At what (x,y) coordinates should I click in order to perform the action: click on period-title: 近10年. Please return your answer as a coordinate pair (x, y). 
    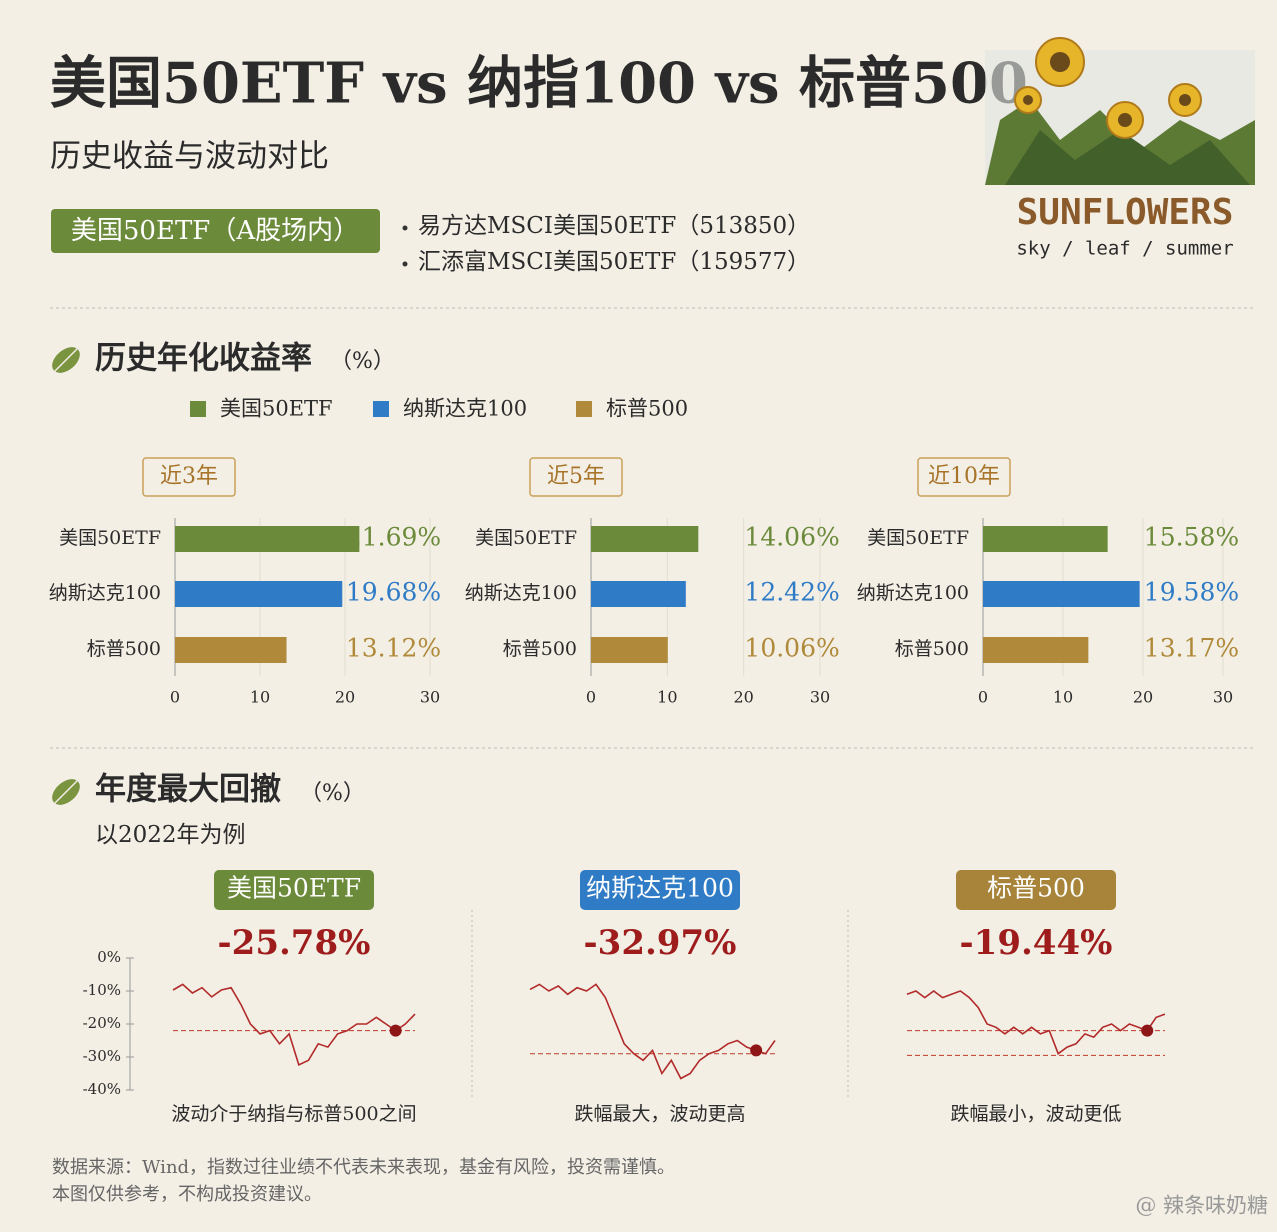
    Looking at the image, I should click on (964, 476).